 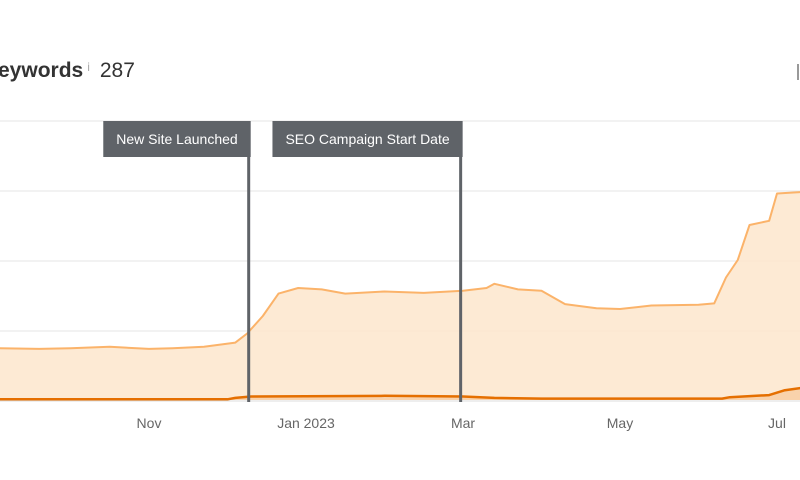 What do you see at coordinates (42, 70) in the screenshot?
I see `chart-title: eywords` at bounding box center [42, 70].